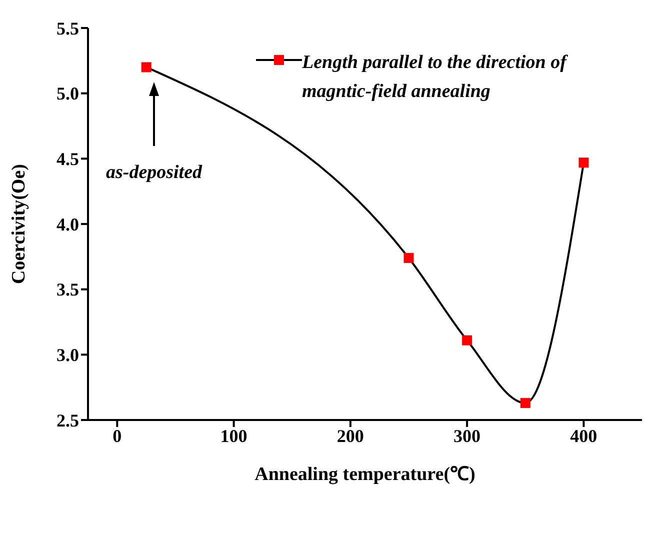 The width and height of the screenshot is (660, 558). I want to click on y-tick-label: 4.0, so click(67, 224).